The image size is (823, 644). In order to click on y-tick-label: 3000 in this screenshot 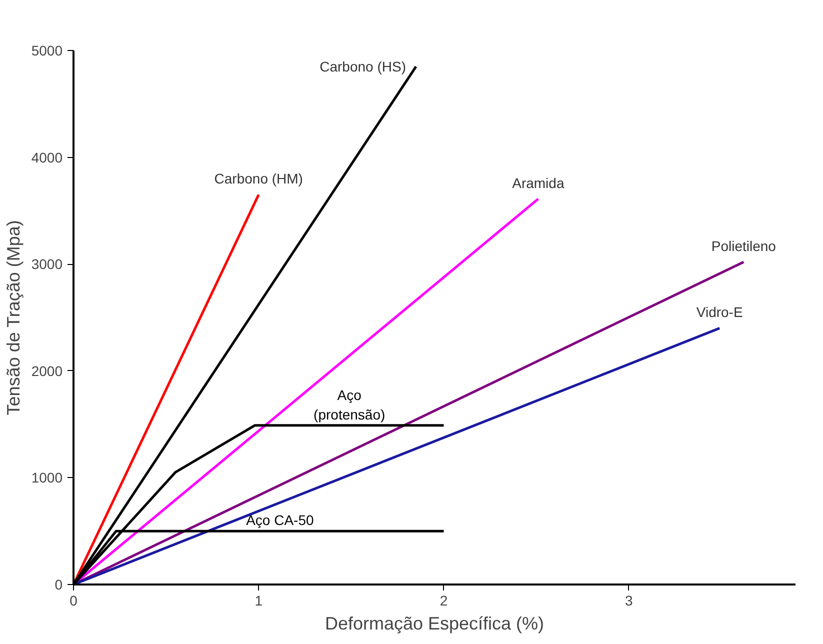, I will do `click(47, 264)`.